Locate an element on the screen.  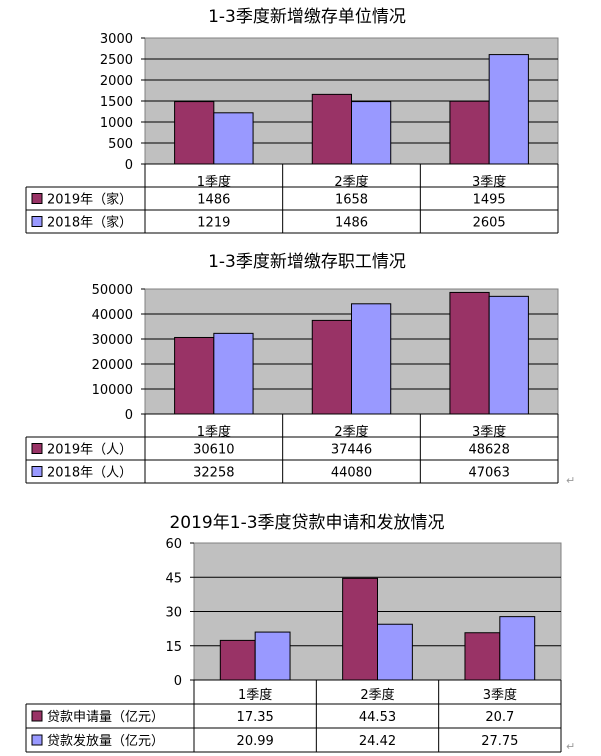
y-tick-label: 1500 is located at coordinates (116, 102).